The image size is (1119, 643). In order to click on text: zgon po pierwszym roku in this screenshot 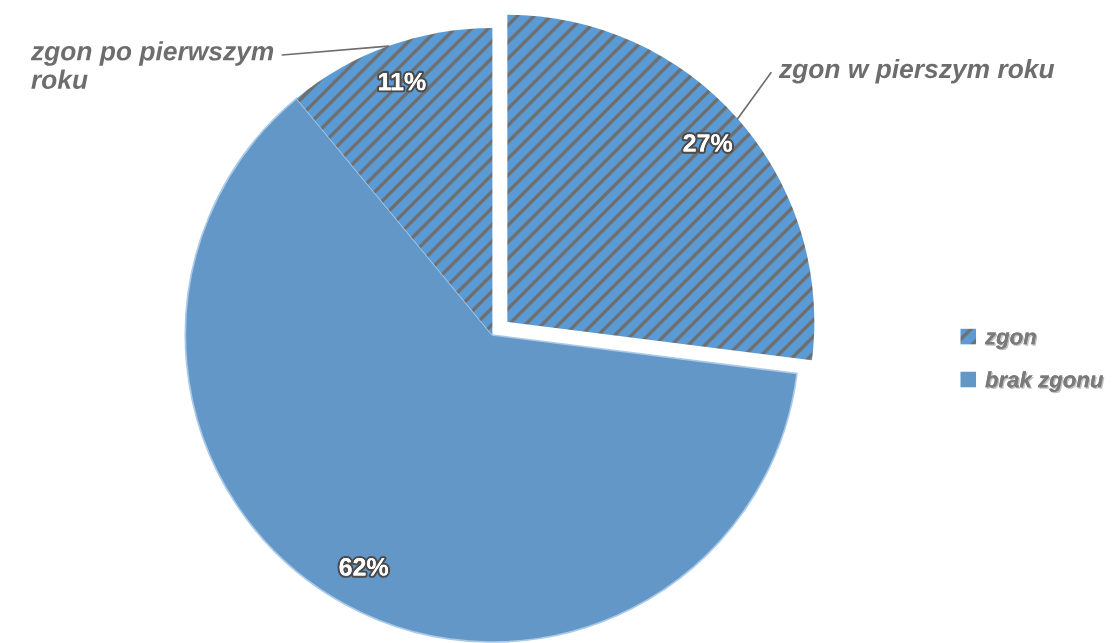, I will do `click(152, 65)`.